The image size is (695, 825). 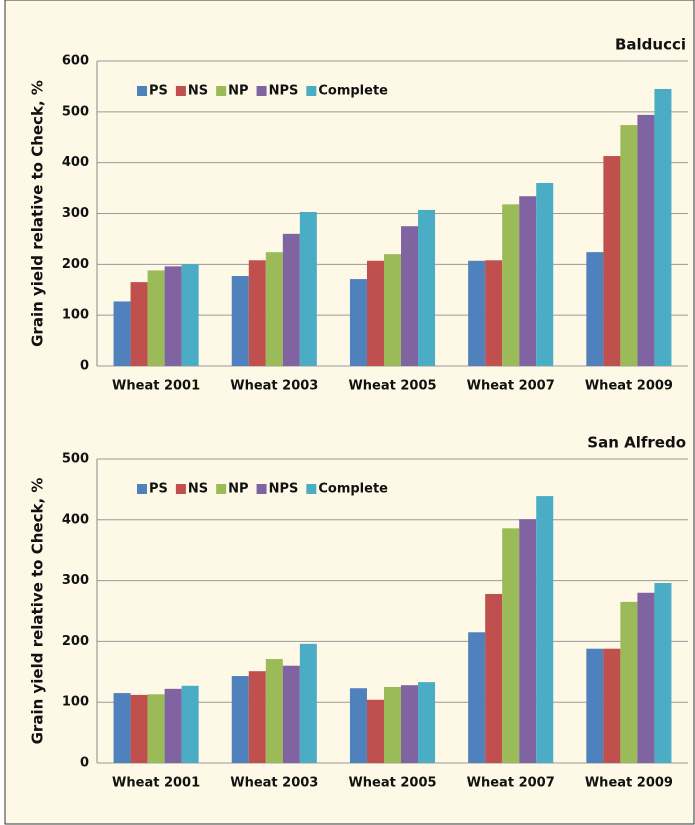 What do you see at coordinates (636, 443) in the screenshot?
I see `chart-title: San Alfredo` at bounding box center [636, 443].